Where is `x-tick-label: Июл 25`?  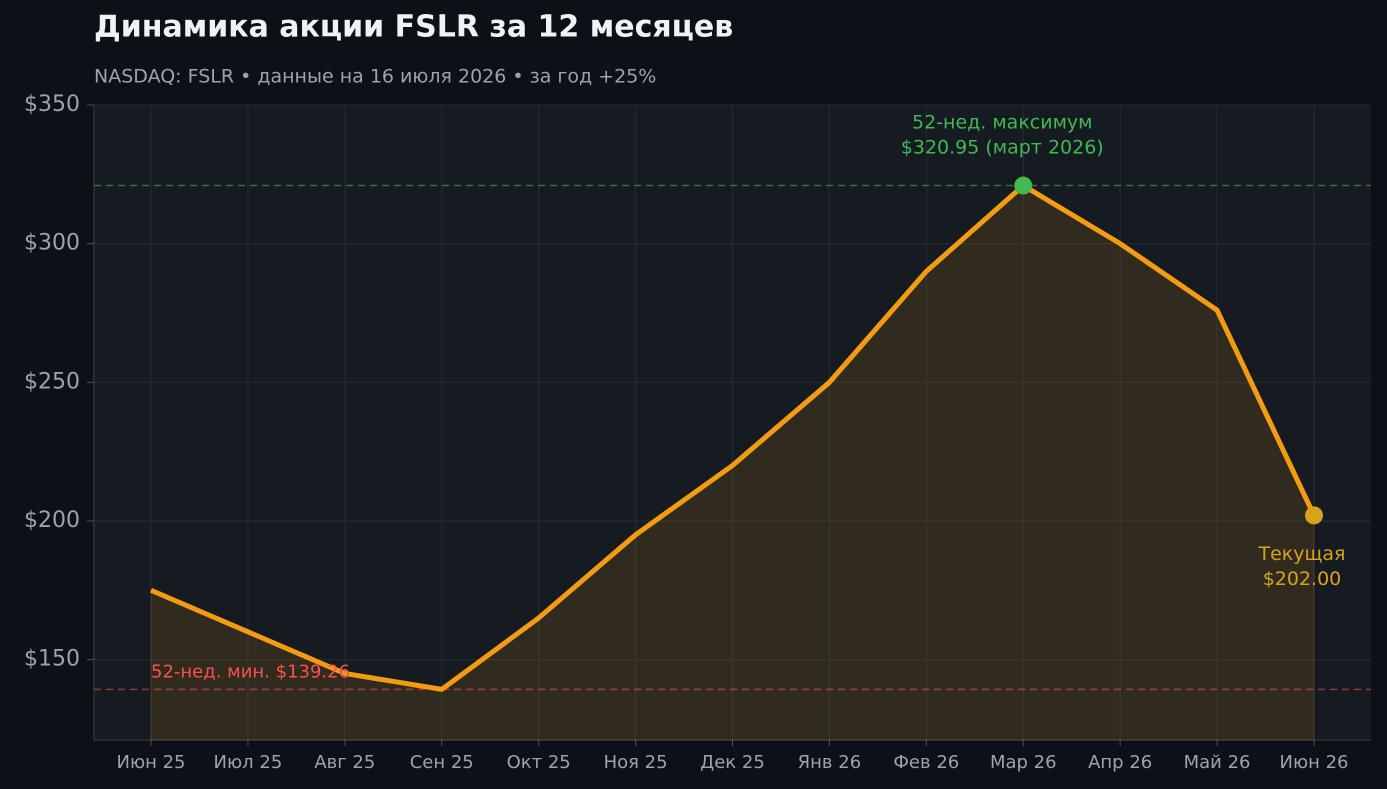 x-tick-label: Июл 25 is located at coordinates (248, 762).